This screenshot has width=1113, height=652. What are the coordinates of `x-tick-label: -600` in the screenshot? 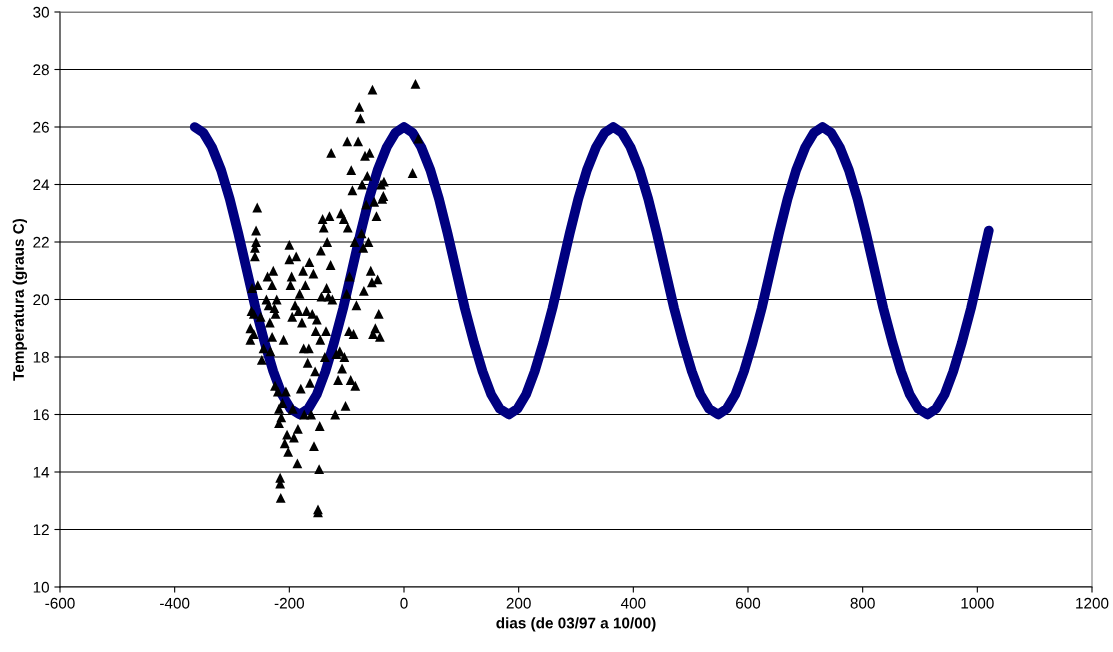 It's located at (60, 603).